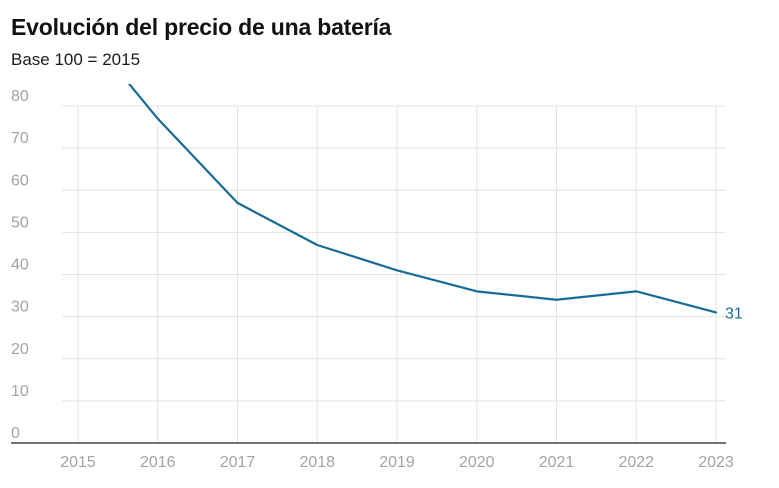 This screenshot has height=488, width=779. What do you see at coordinates (20, 222) in the screenshot?
I see `y-tick-label: 50` at bounding box center [20, 222].